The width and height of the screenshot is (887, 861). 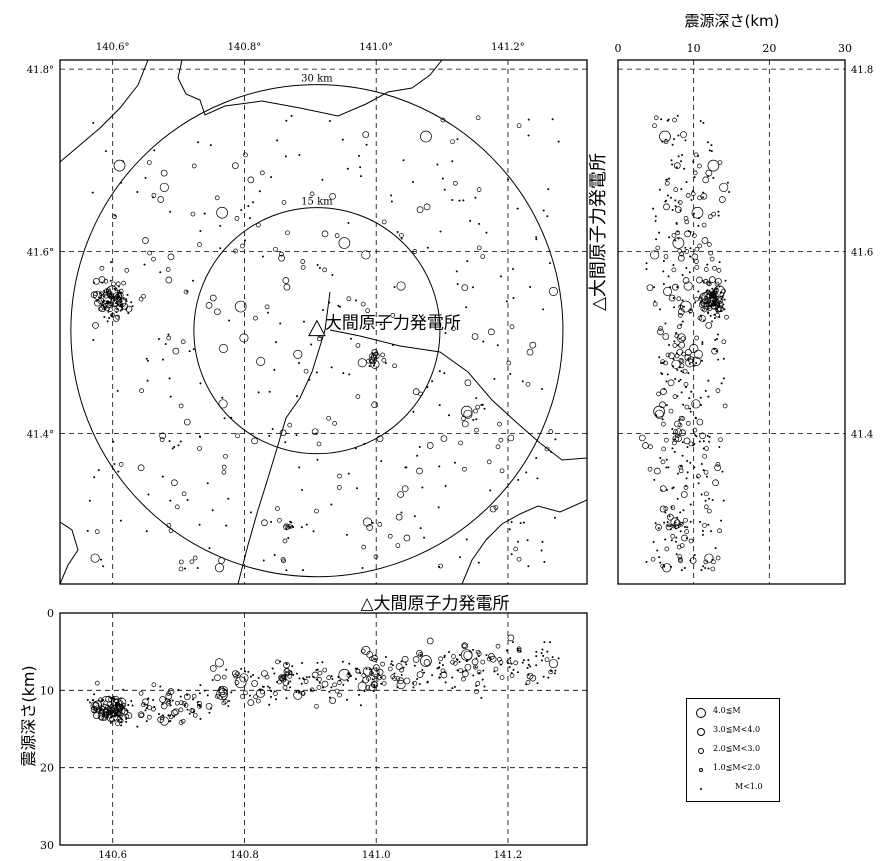 I want to click on distance-circle-label: 30 km, so click(x=317, y=79).